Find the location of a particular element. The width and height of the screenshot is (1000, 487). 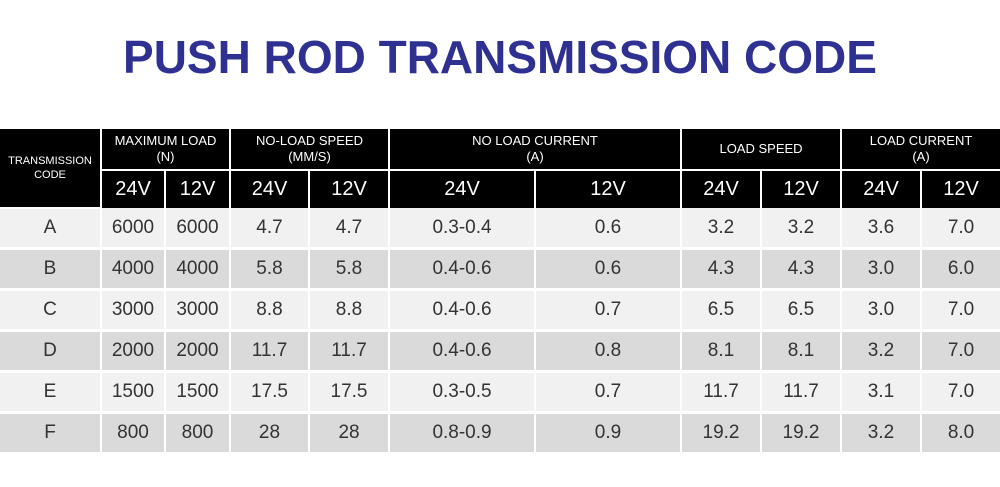

table-cell: 0.3-0.4 is located at coordinates (463, 229).